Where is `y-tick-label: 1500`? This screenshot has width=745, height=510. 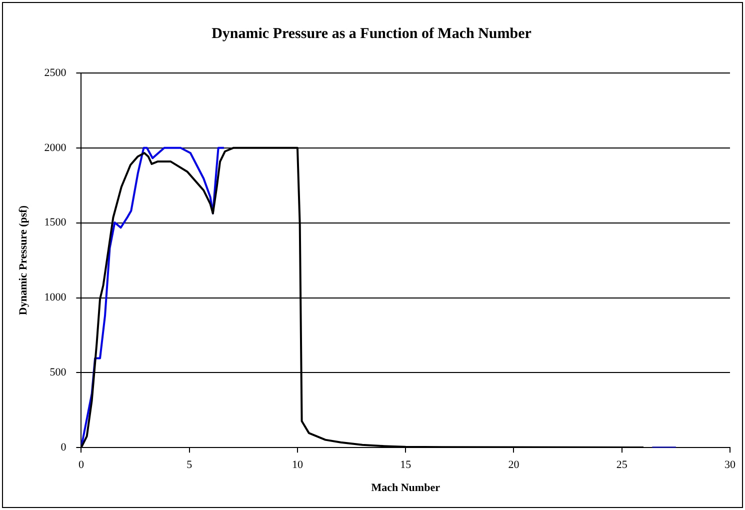
y-tick-label: 1500 is located at coordinates (55, 222).